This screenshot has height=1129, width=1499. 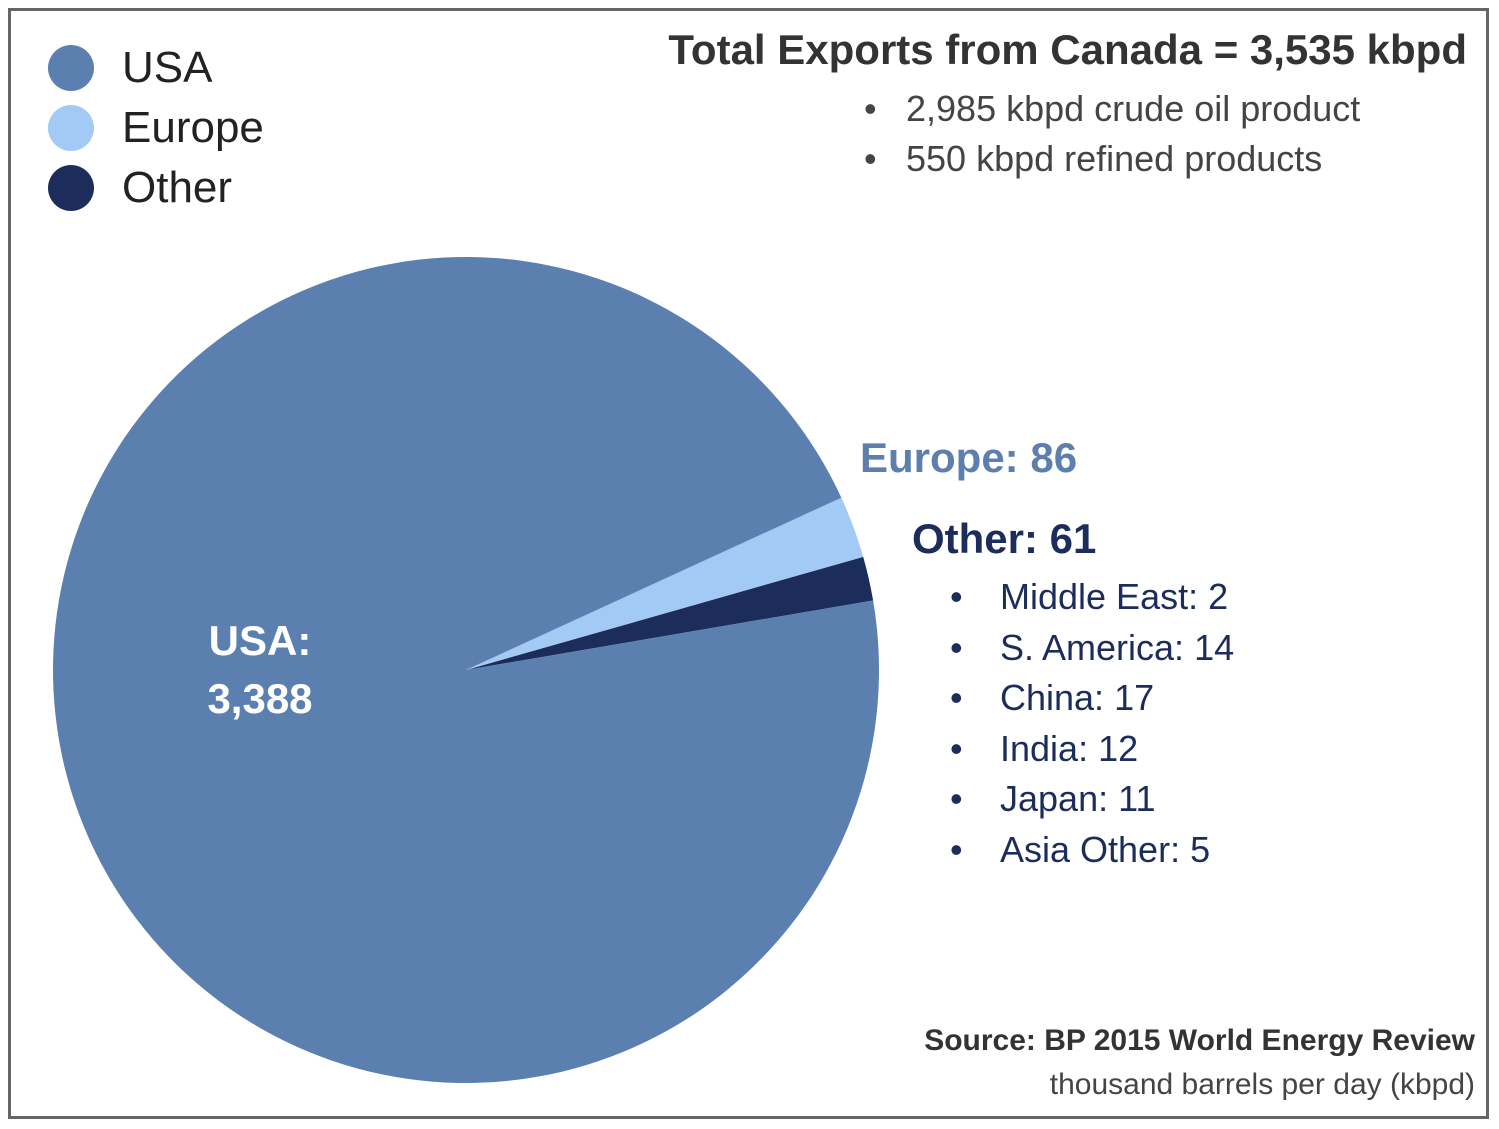 What do you see at coordinates (969, 457) in the screenshot?
I see `europe-slice-label: Europe: 86` at bounding box center [969, 457].